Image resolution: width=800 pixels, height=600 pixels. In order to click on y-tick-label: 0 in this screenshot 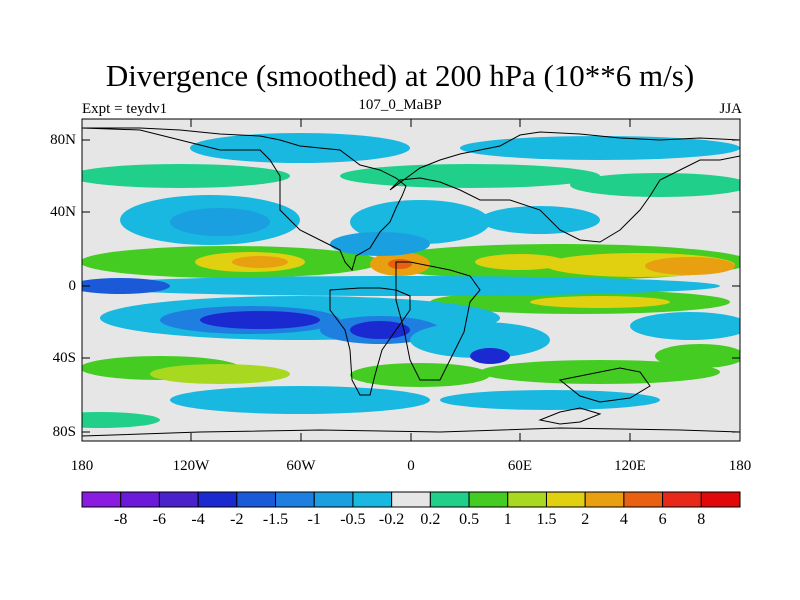, I will do `click(72, 286)`.